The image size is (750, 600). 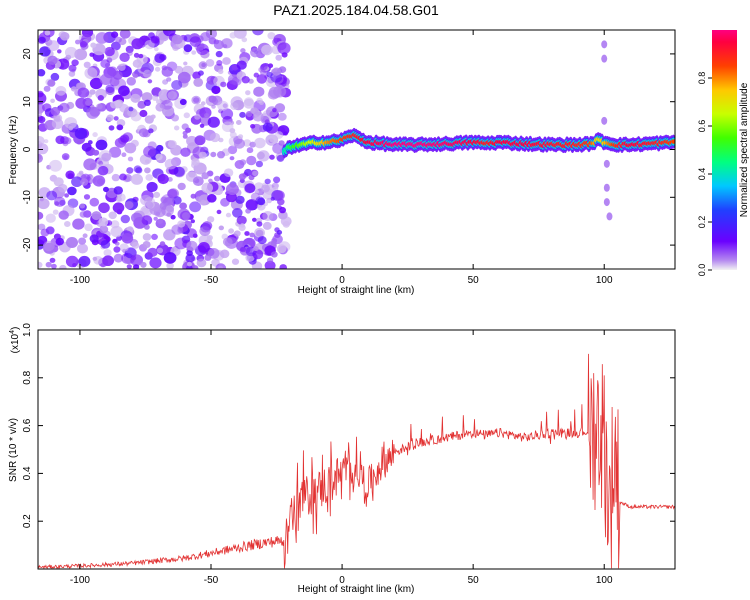 I want to click on y-tick-label: 20, so click(x=27, y=54).